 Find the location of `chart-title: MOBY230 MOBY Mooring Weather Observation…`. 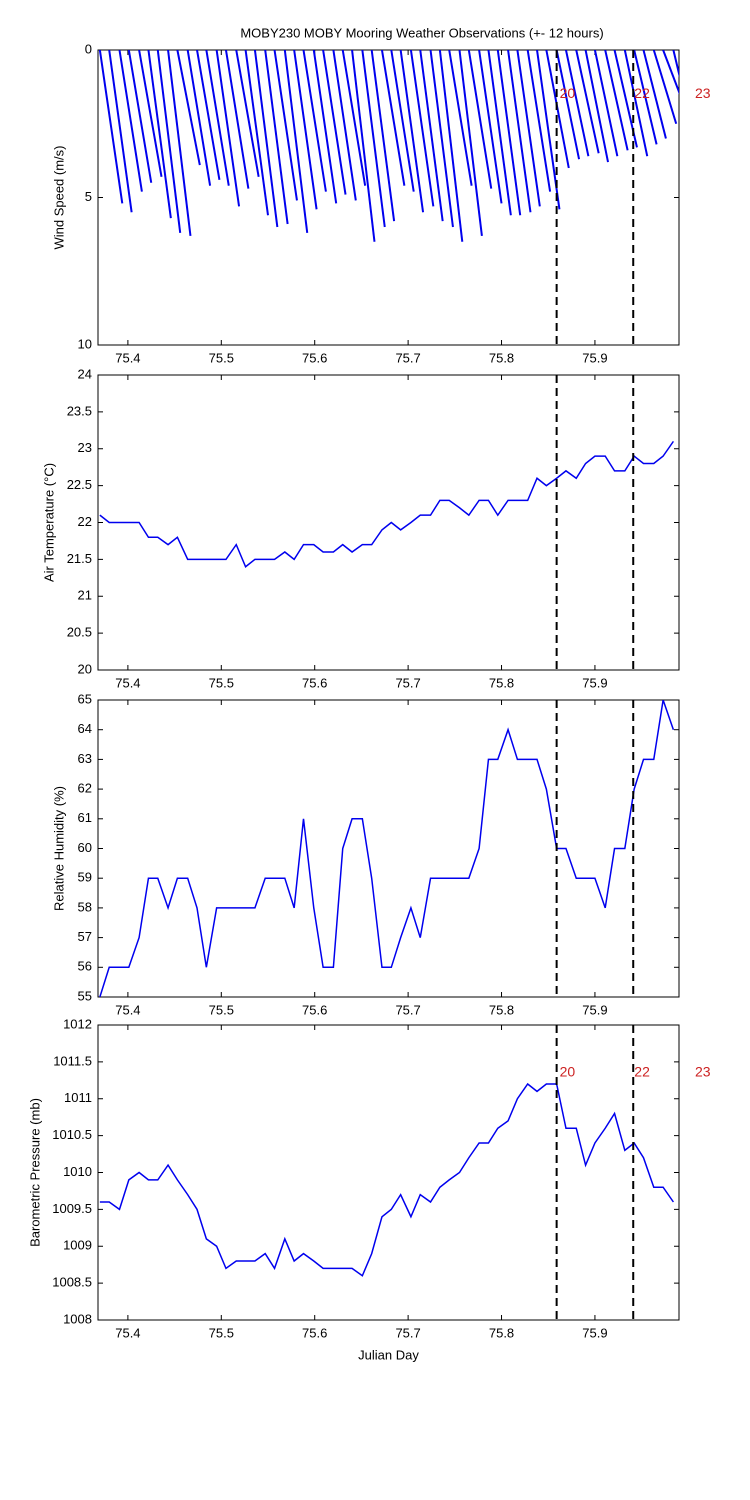

chart-title: MOBY230 MOBY Mooring Weather Observation… is located at coordinates (421, 32).